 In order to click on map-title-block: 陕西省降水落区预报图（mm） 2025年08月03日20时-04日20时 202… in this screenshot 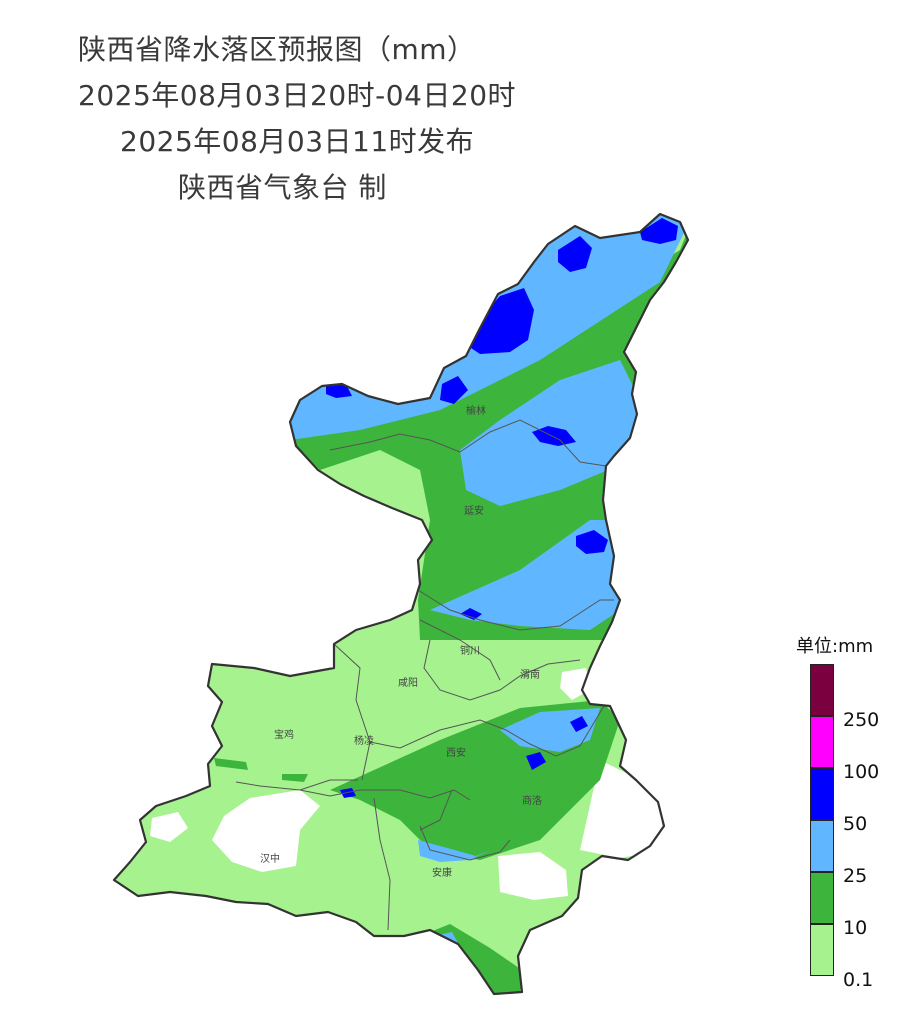, I will do `click(300, 110)`.